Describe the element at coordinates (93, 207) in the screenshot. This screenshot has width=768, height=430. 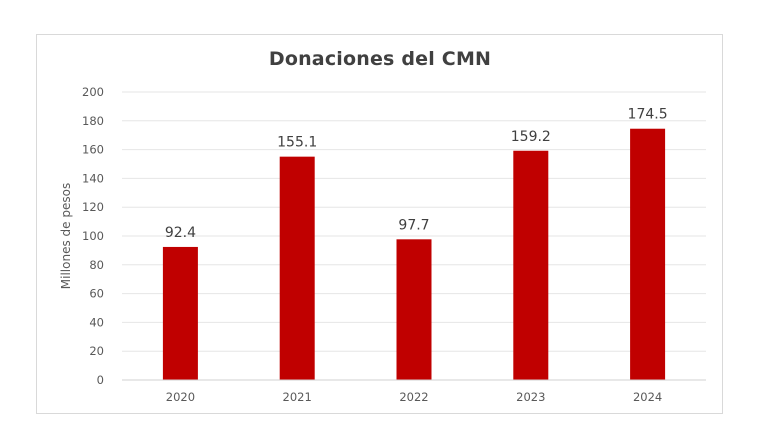
I see `y-tick-label: 120` at that location.